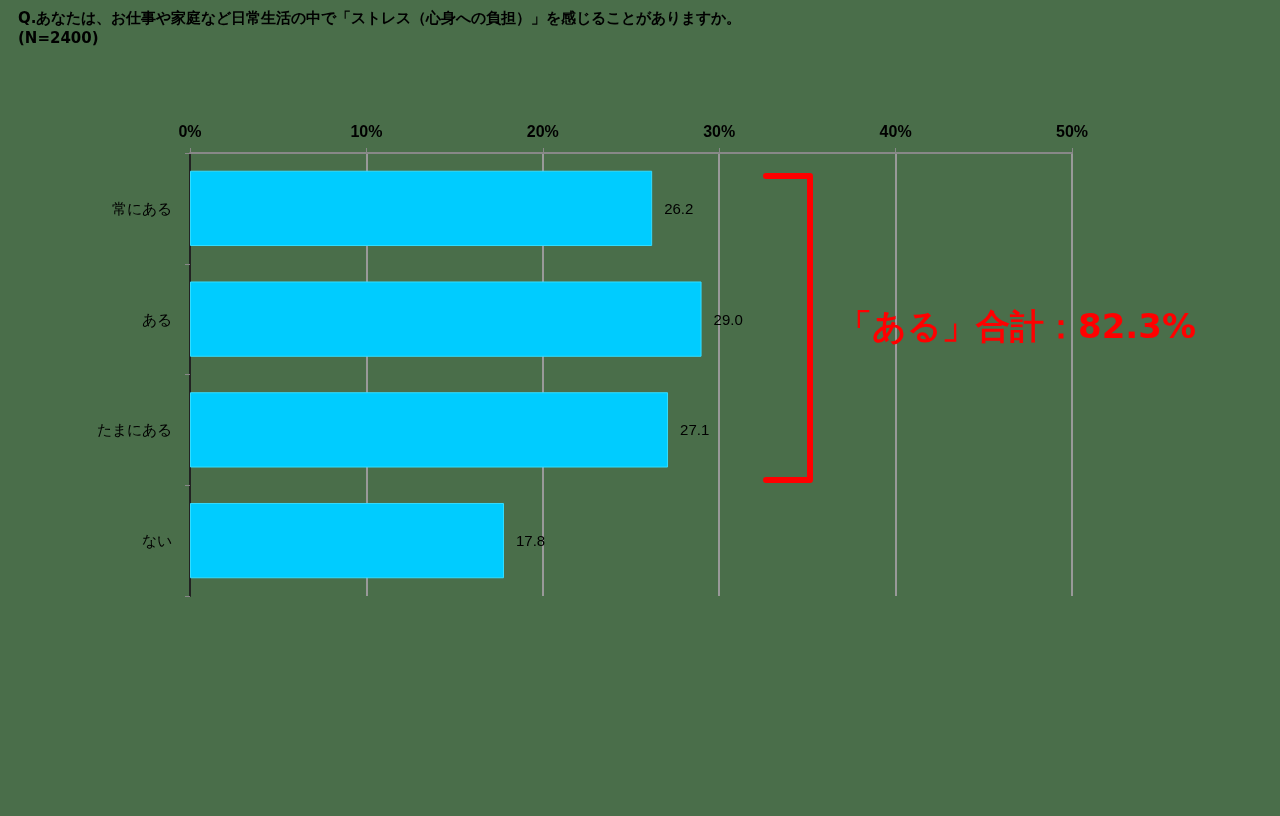 The width and height of the screenshot is (1280, 816). Describe the element at coordinates (190, 131) in the screenshot. I see `x-tick-label: 0%` at that location.